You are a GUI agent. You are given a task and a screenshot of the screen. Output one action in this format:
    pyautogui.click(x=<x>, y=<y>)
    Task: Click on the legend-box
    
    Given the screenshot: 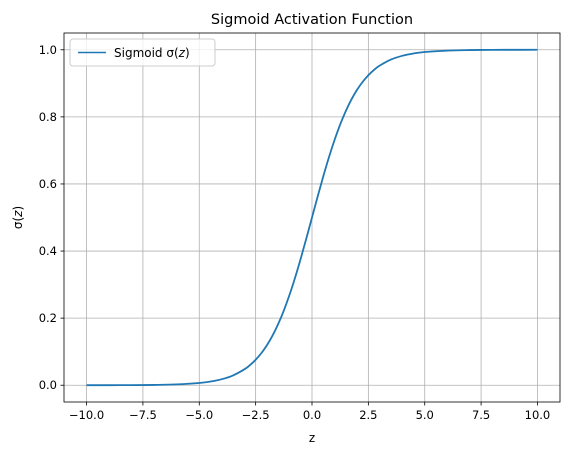 What is the action you would take?
    pyautogui.click(x=142, y=52)
    